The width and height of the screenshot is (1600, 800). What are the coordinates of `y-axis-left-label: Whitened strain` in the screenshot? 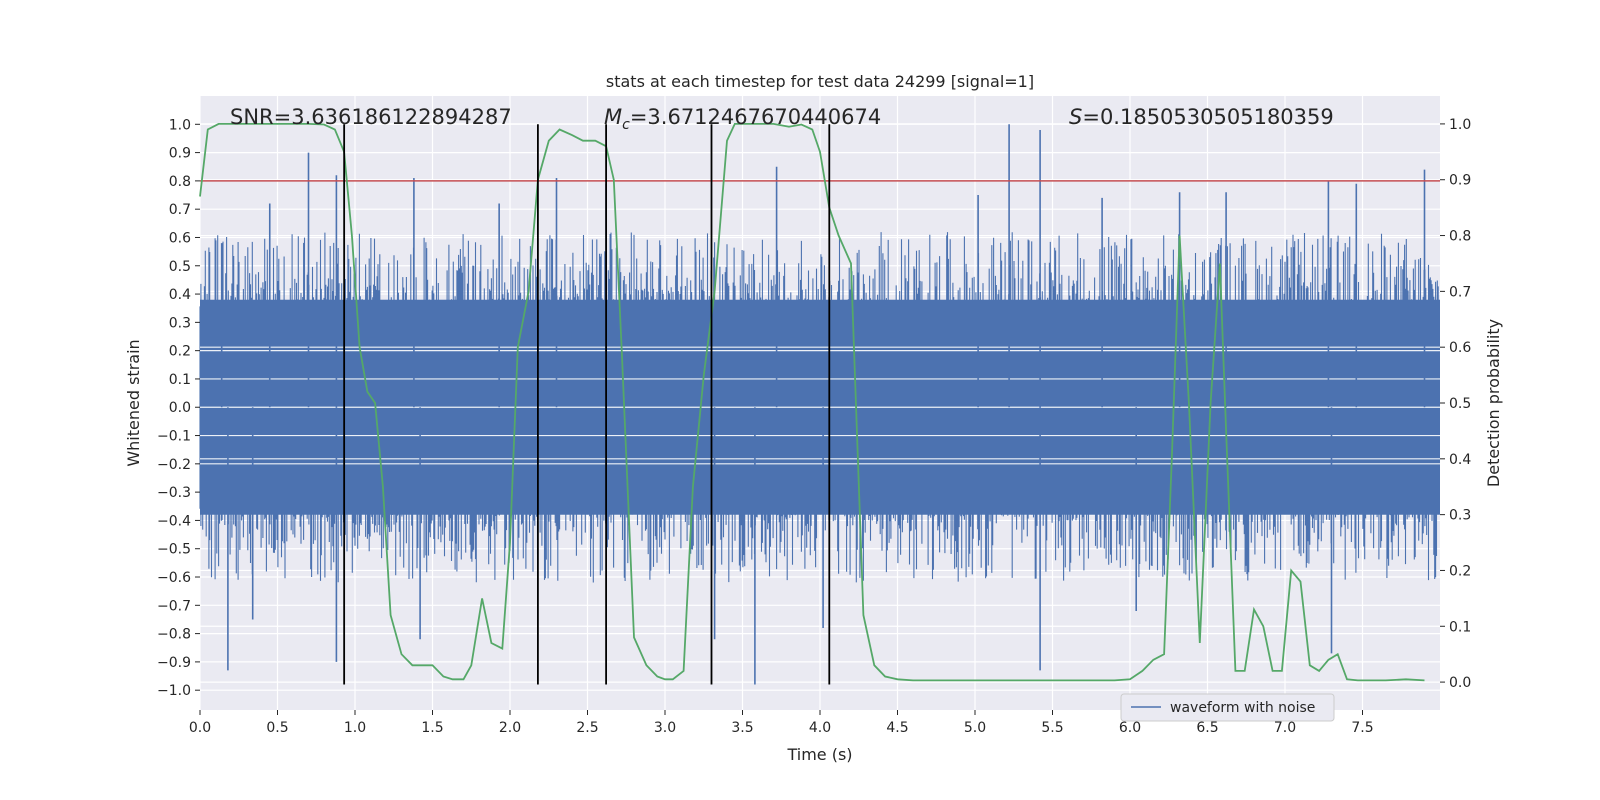 It's located at (133, 402).